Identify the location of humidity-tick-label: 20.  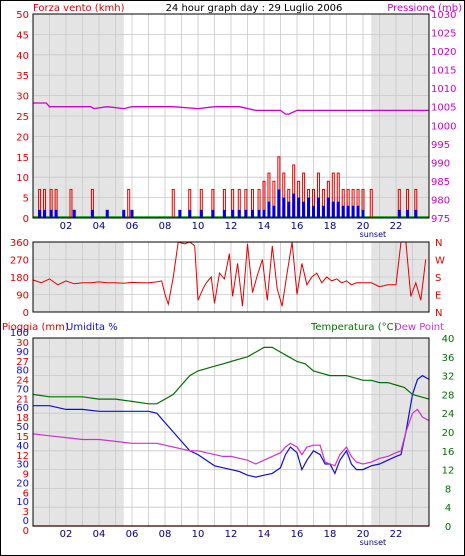
(22, 483).